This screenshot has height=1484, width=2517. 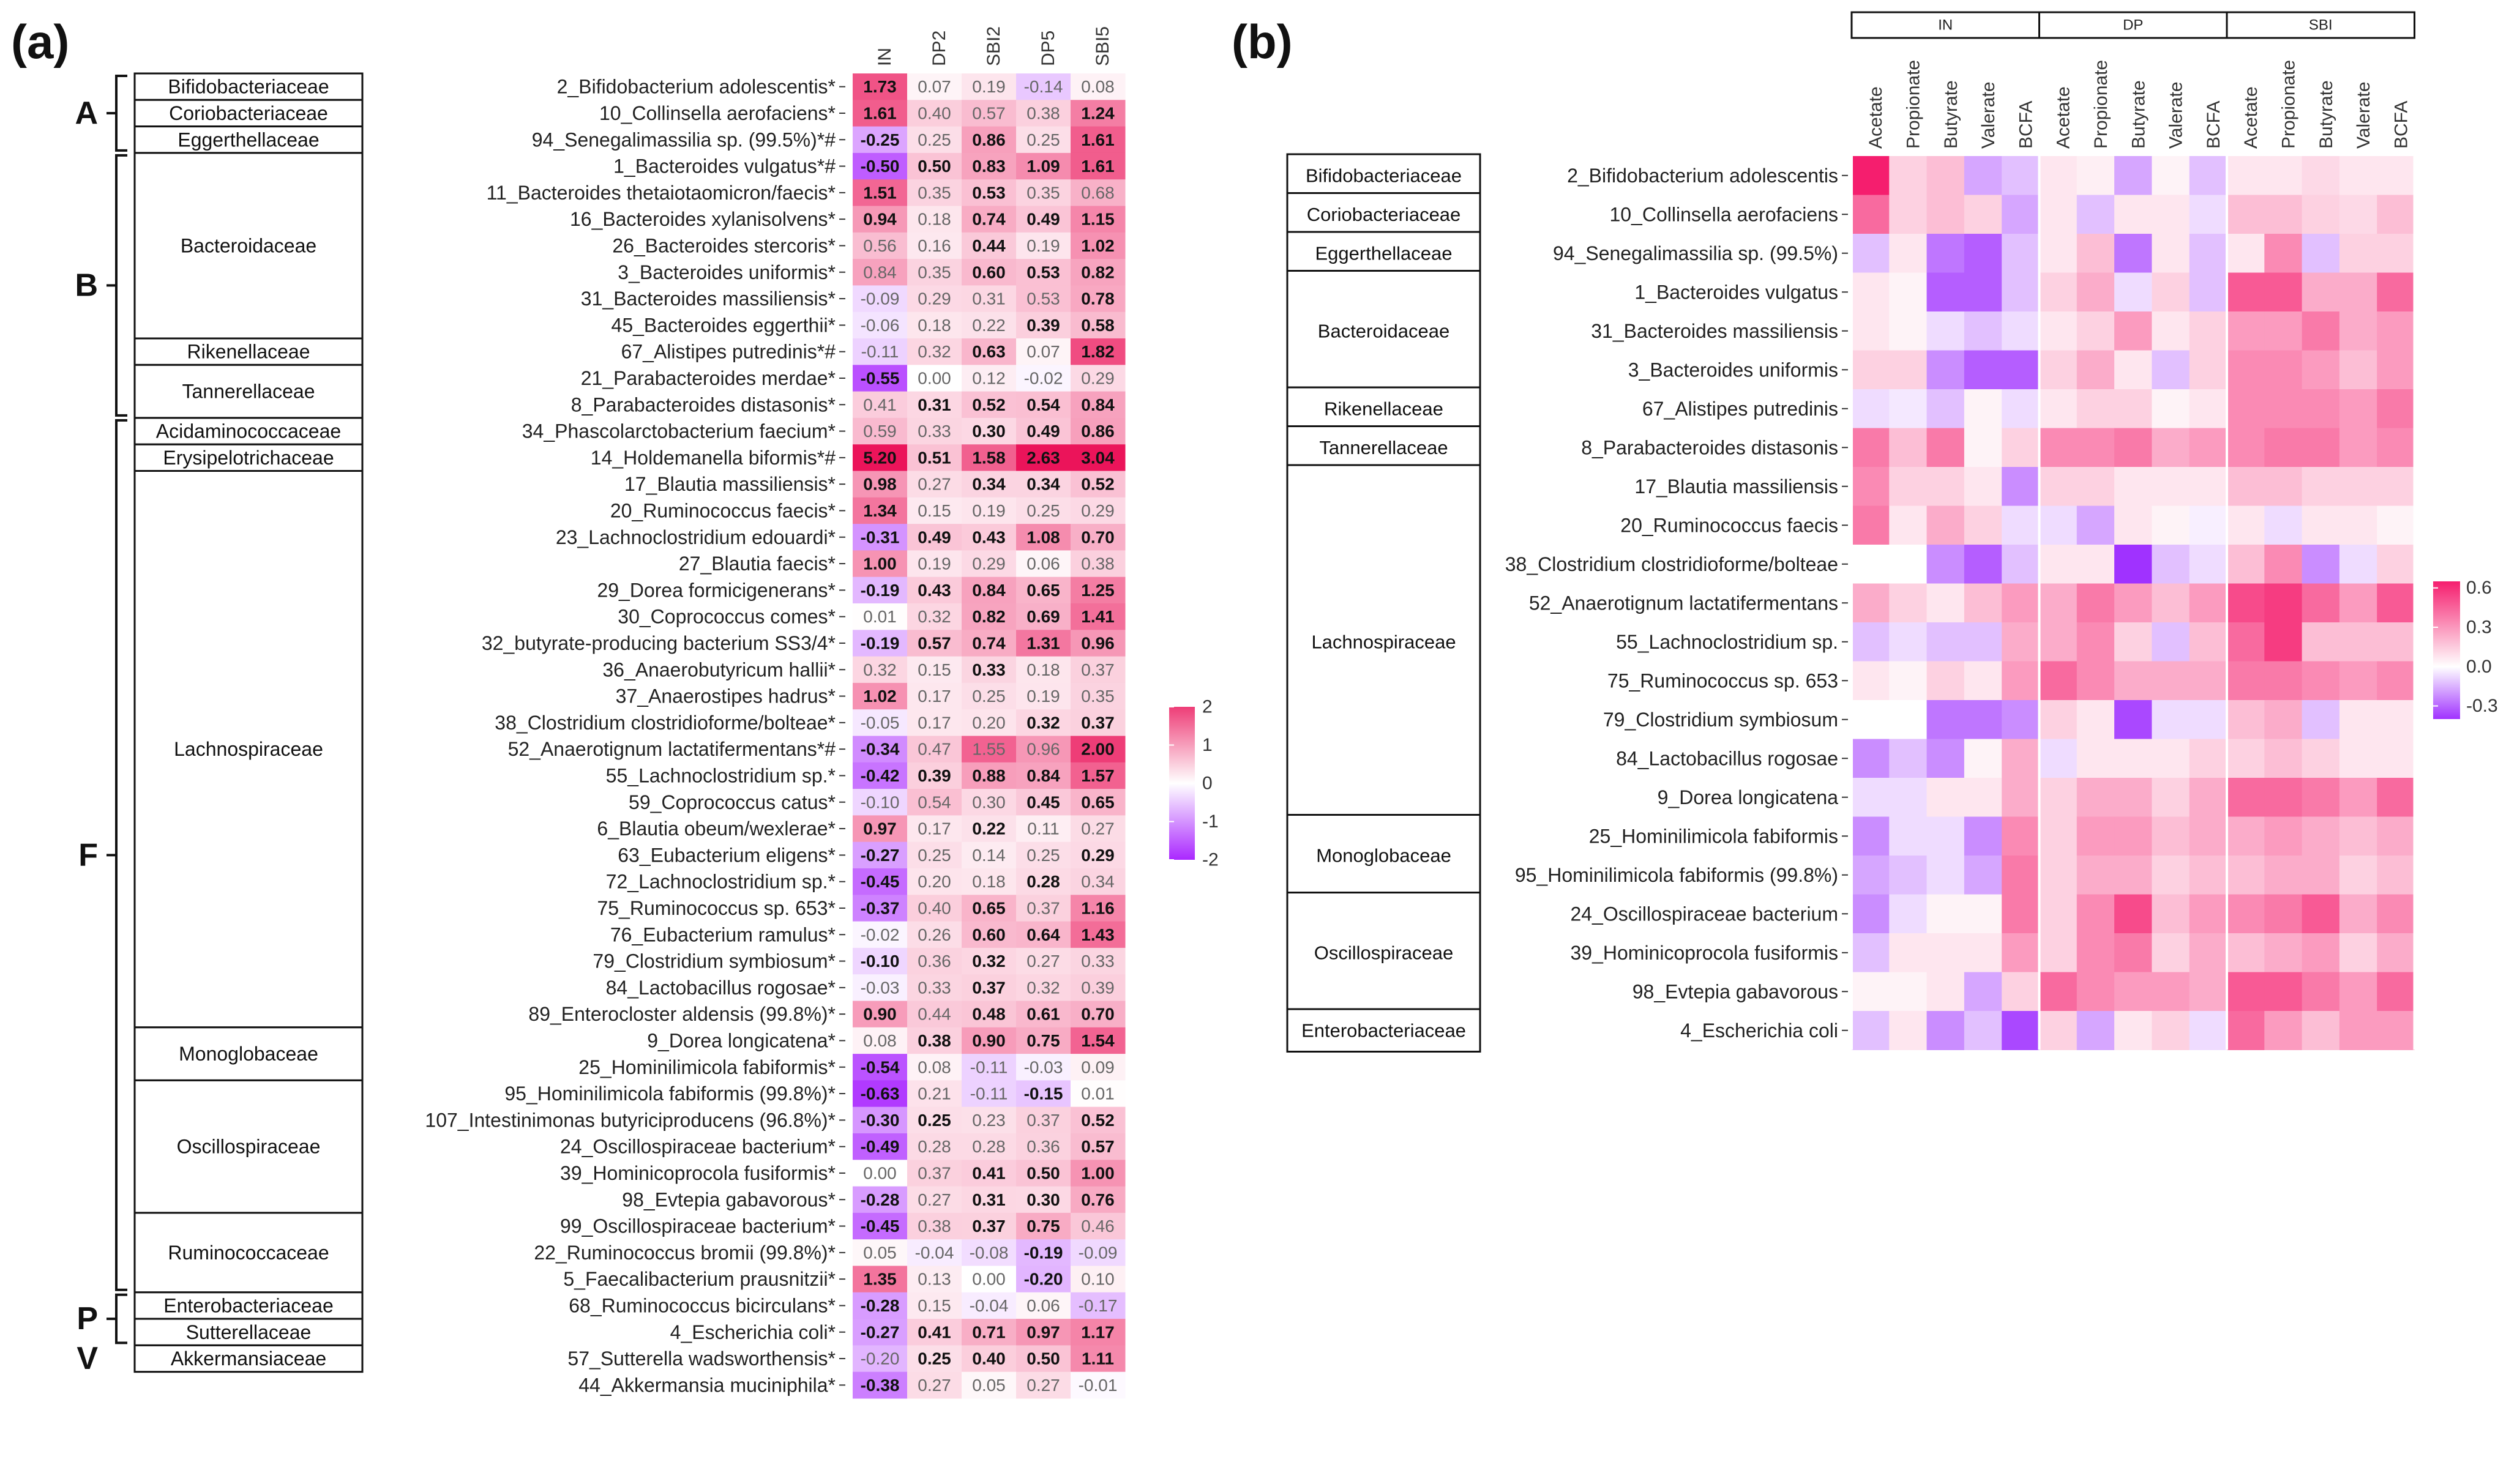 What do you see at coordinates (1098, 1331) in the screenshot?
I see `cell-value: 1.17` at bounding box center [1098, 1331].